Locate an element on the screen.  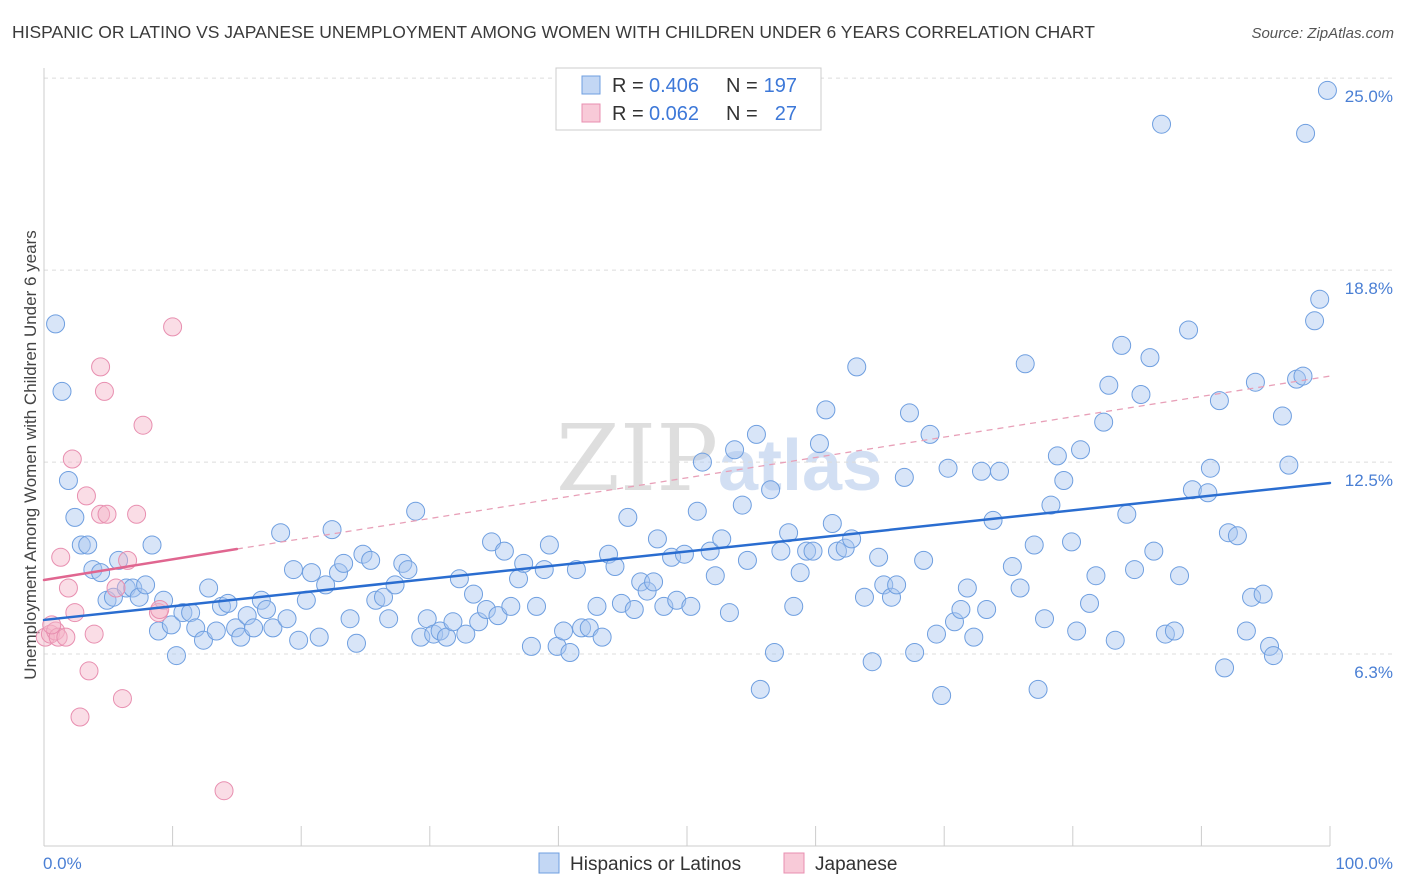
legend-swatch-japanese is located at coordinates (591, 113).